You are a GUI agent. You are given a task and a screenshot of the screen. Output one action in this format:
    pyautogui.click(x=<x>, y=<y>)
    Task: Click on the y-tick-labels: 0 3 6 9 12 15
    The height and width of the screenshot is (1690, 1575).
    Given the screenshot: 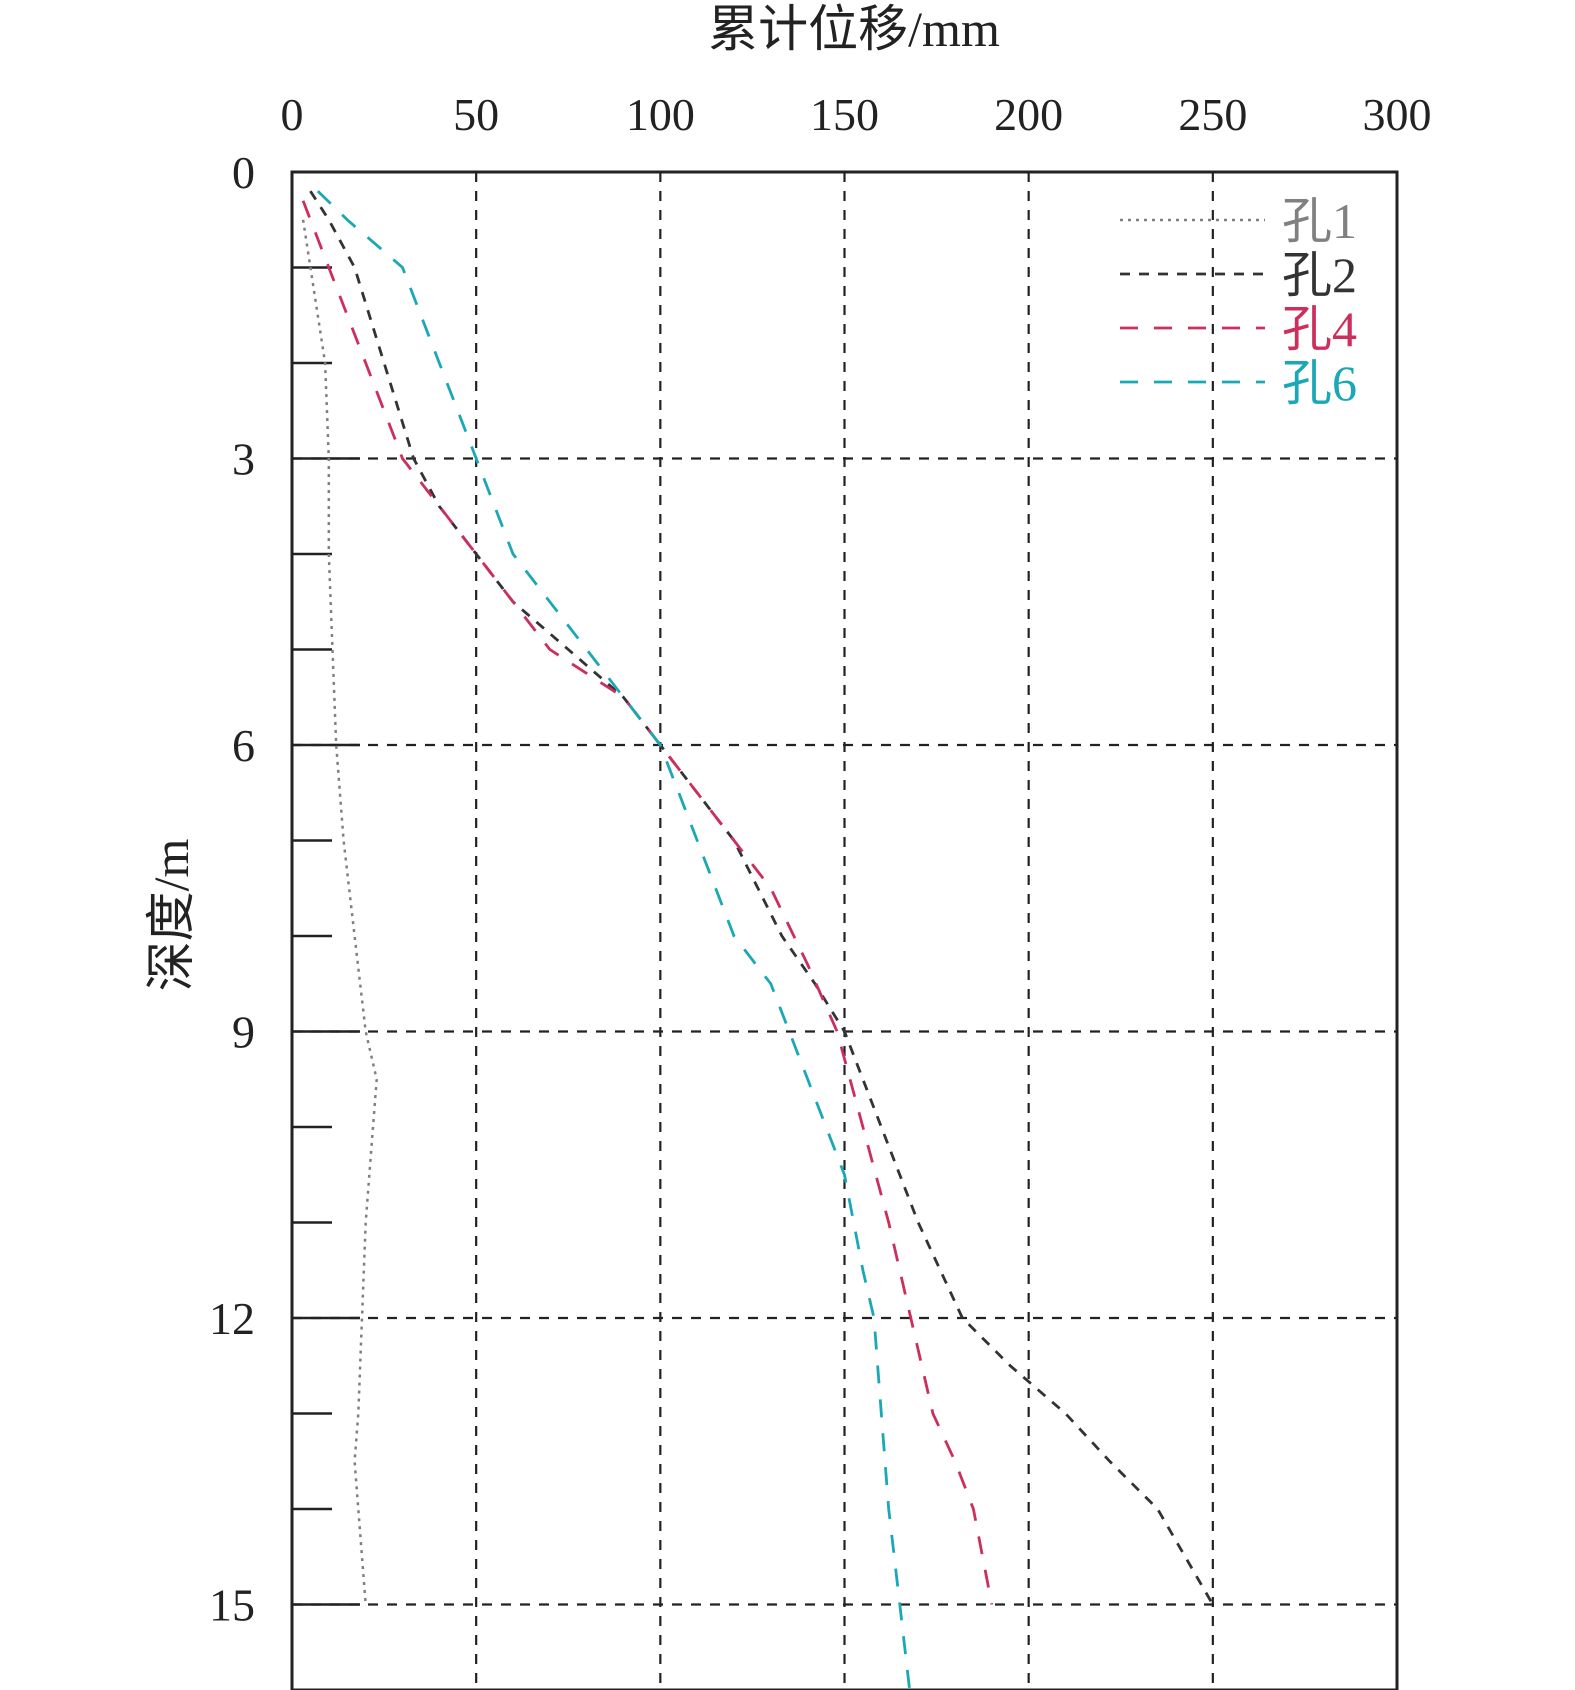 What is the action you would take?
    pyautogui.click(x=232, y=889)
    